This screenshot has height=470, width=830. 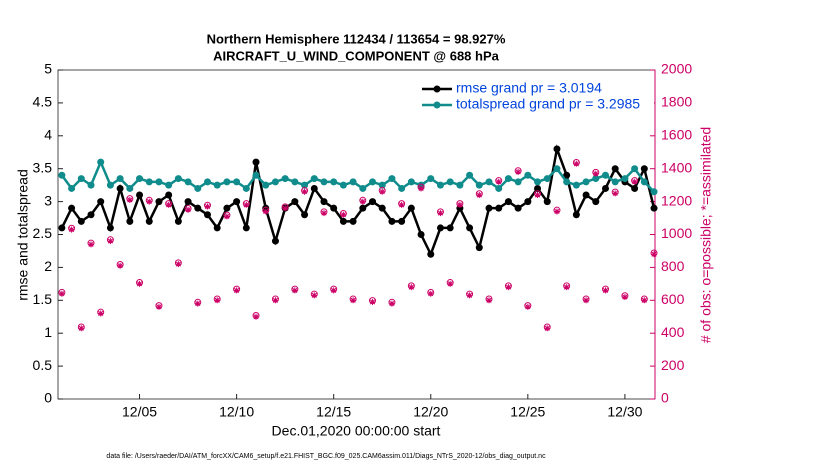 I want to click on y2-tick-label: 200, so click(x=673, y=365).